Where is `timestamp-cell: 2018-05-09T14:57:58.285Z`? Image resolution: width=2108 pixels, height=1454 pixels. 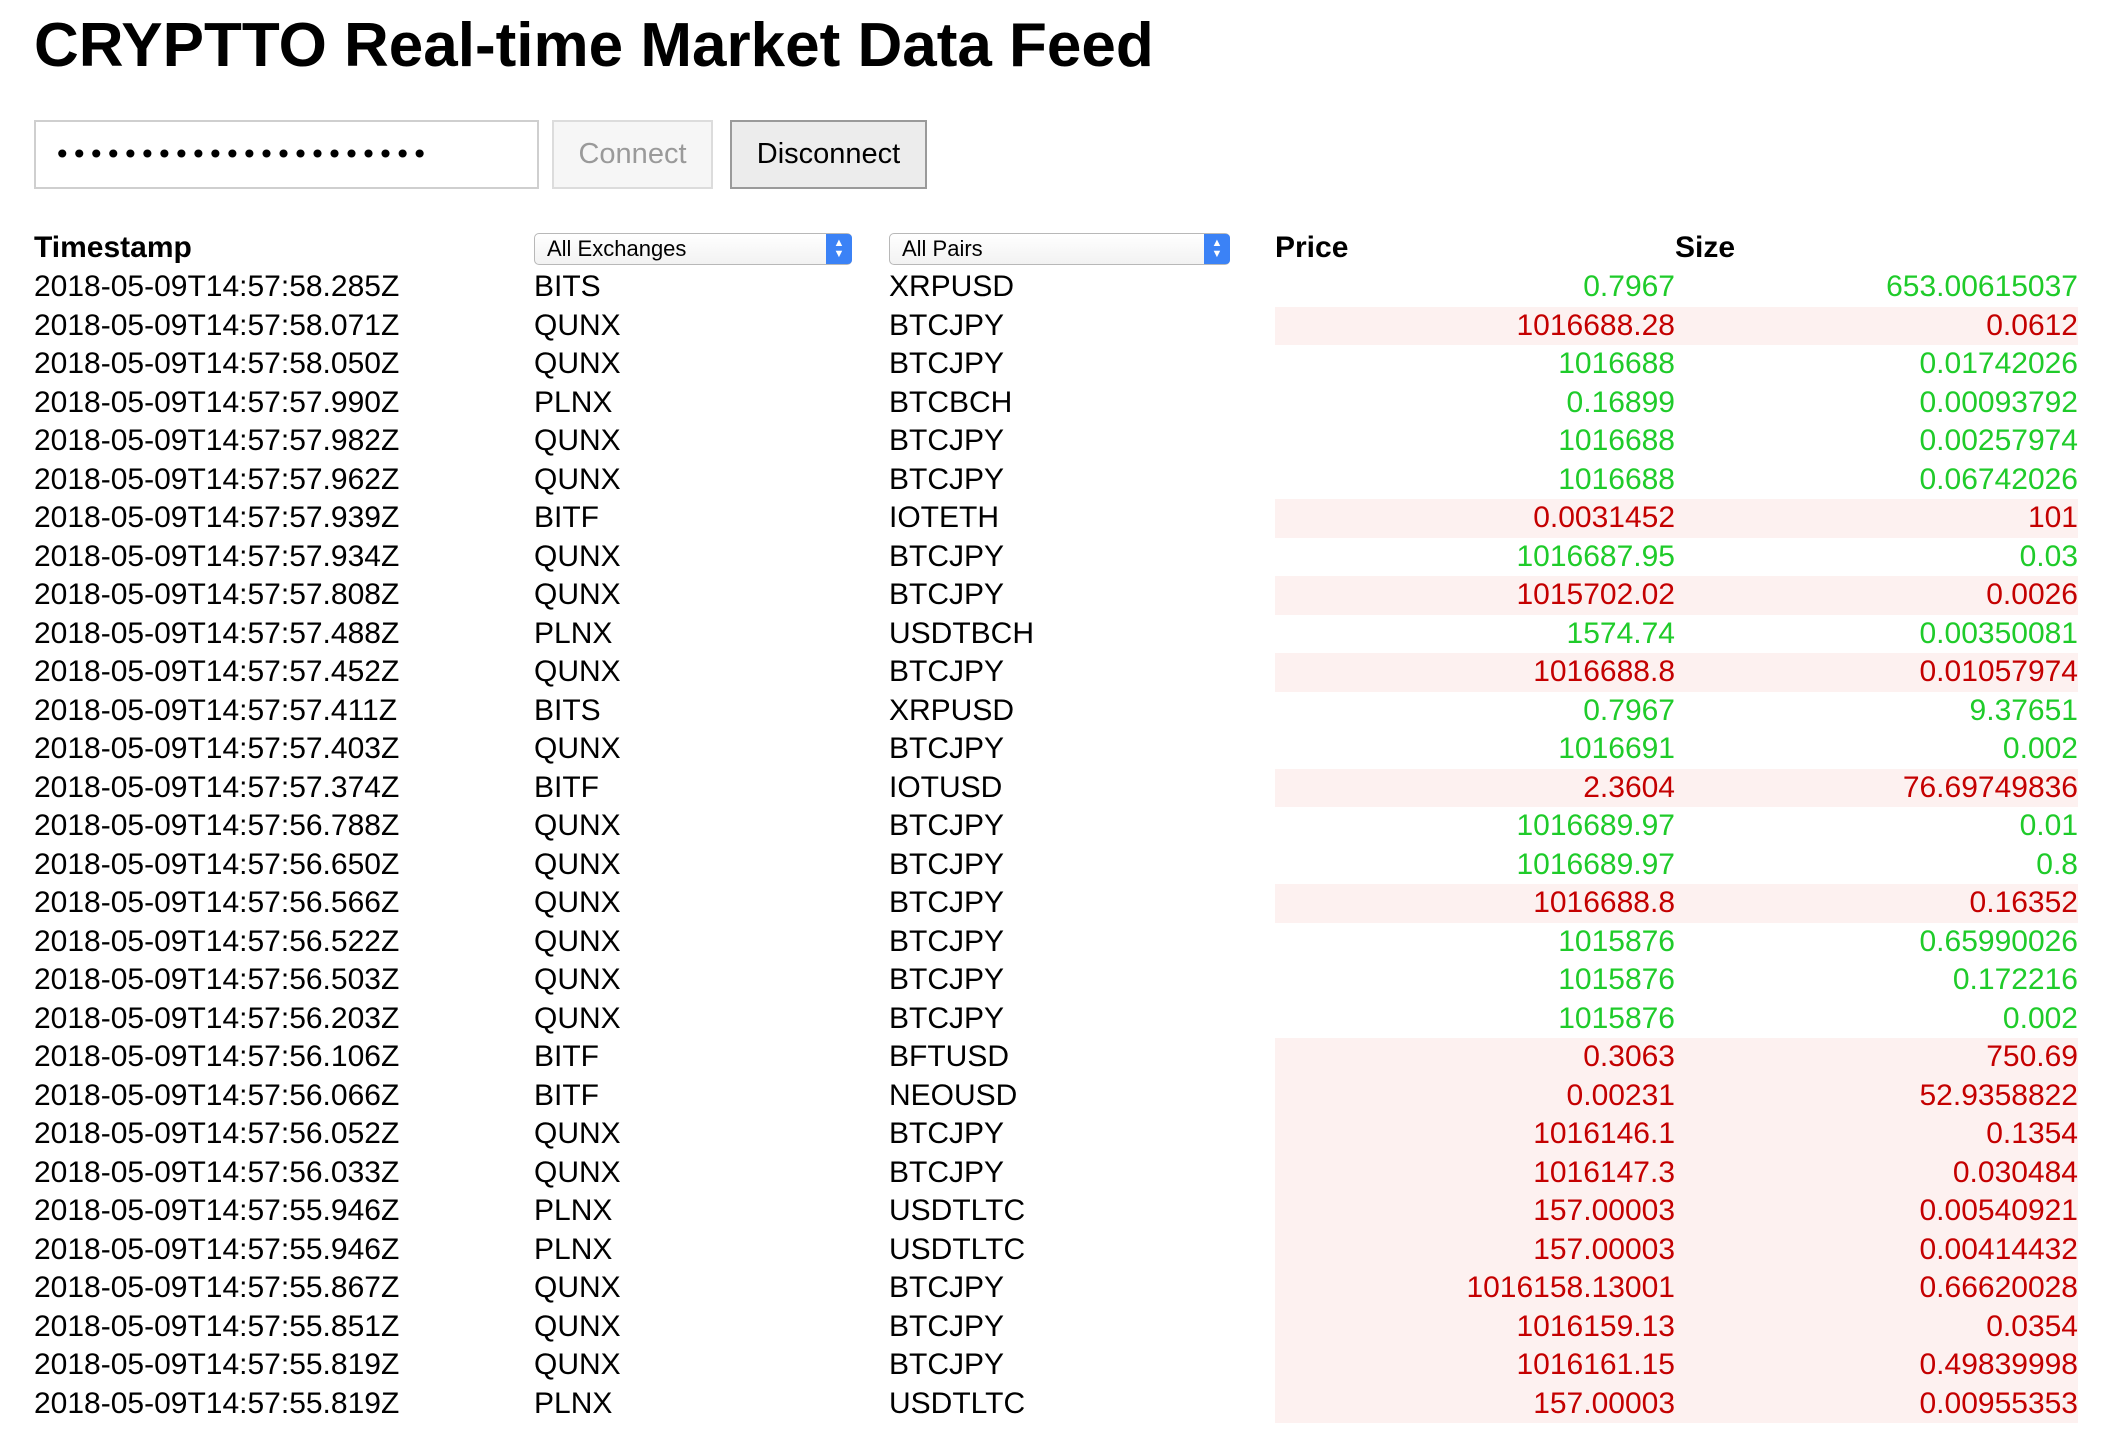
timestamp-cell: 2018-05-09T14:57:58.285Z is located at coordinates (217, 286).